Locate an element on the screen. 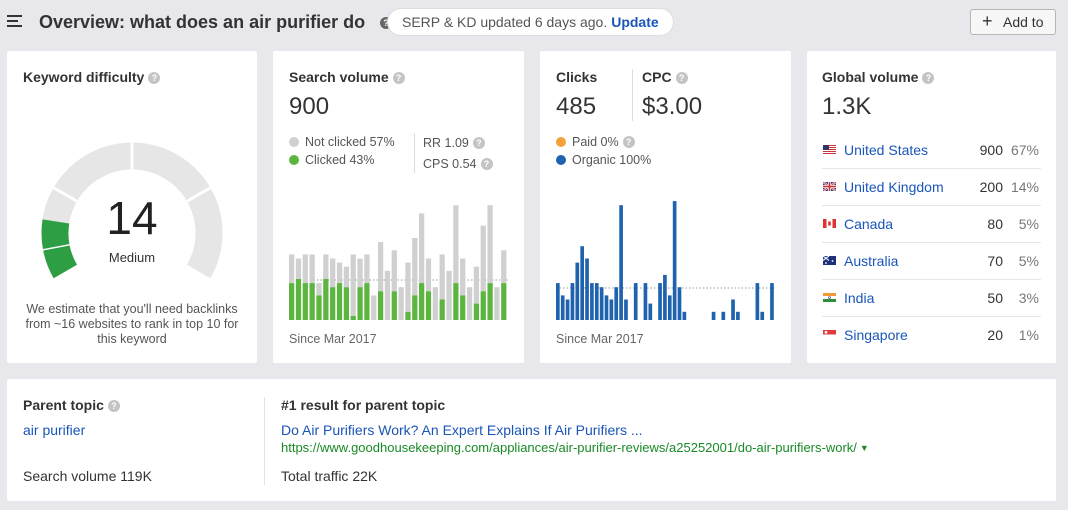  add-to-button: + Add to is located at coordinates (1013, 22).